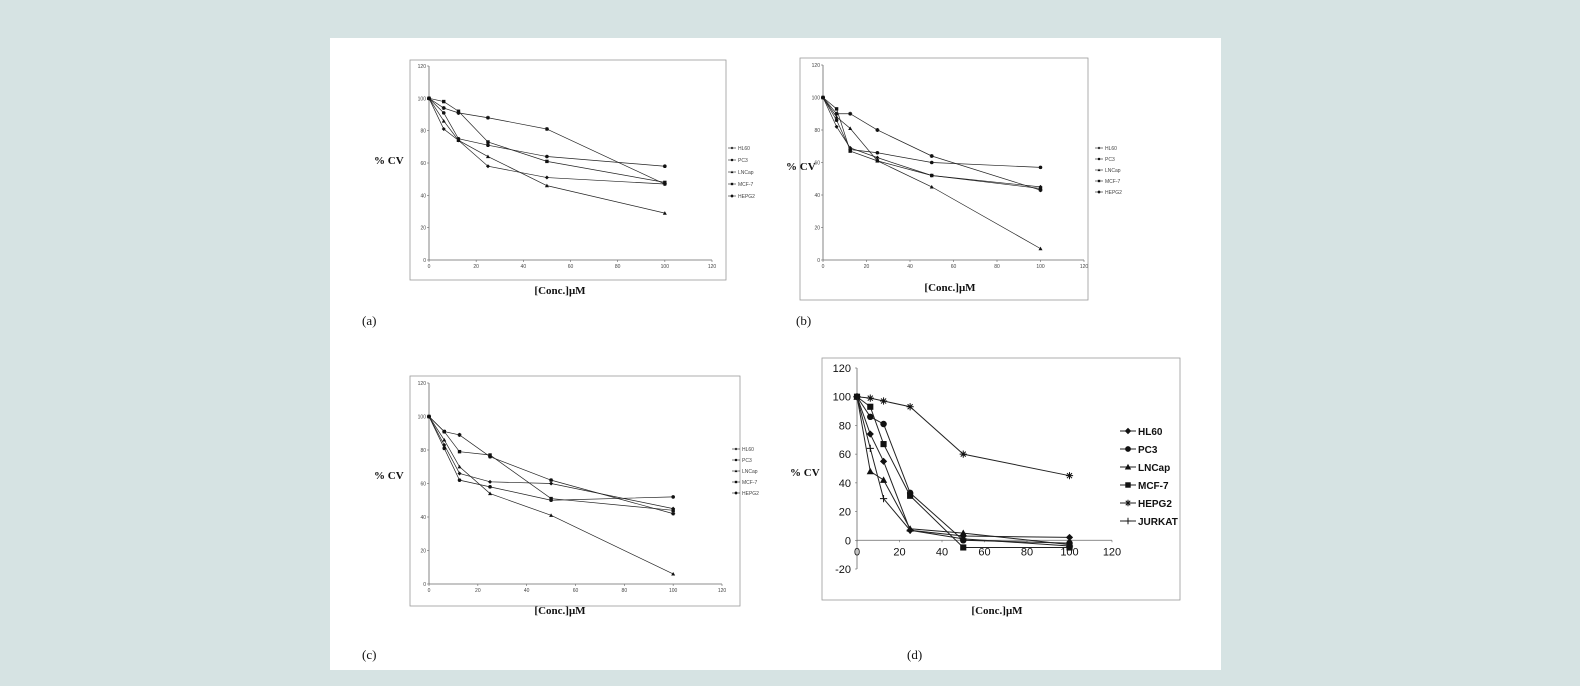  I want to click on x-tick-label: 40, so click(527, 591).